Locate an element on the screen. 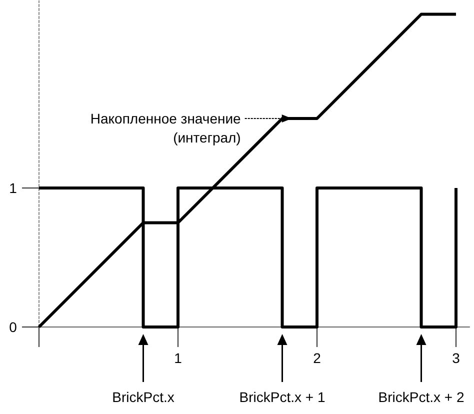 The image size is (474, 414). text: BrickPct.x + 2 is located at coordinates (421, 397).